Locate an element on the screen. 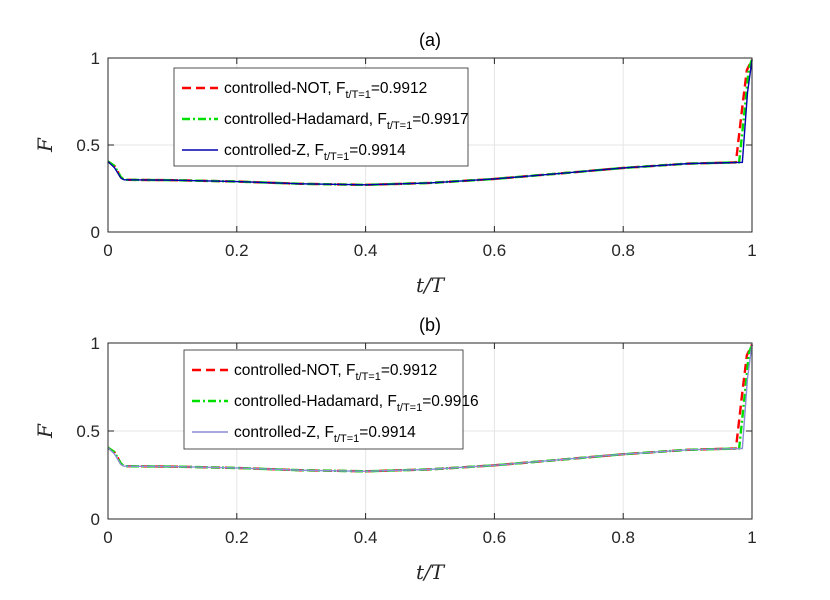 This screenshot has height=600, width=830. panel-a-x-tick-label: 1 is located at coordinates (751, 250).